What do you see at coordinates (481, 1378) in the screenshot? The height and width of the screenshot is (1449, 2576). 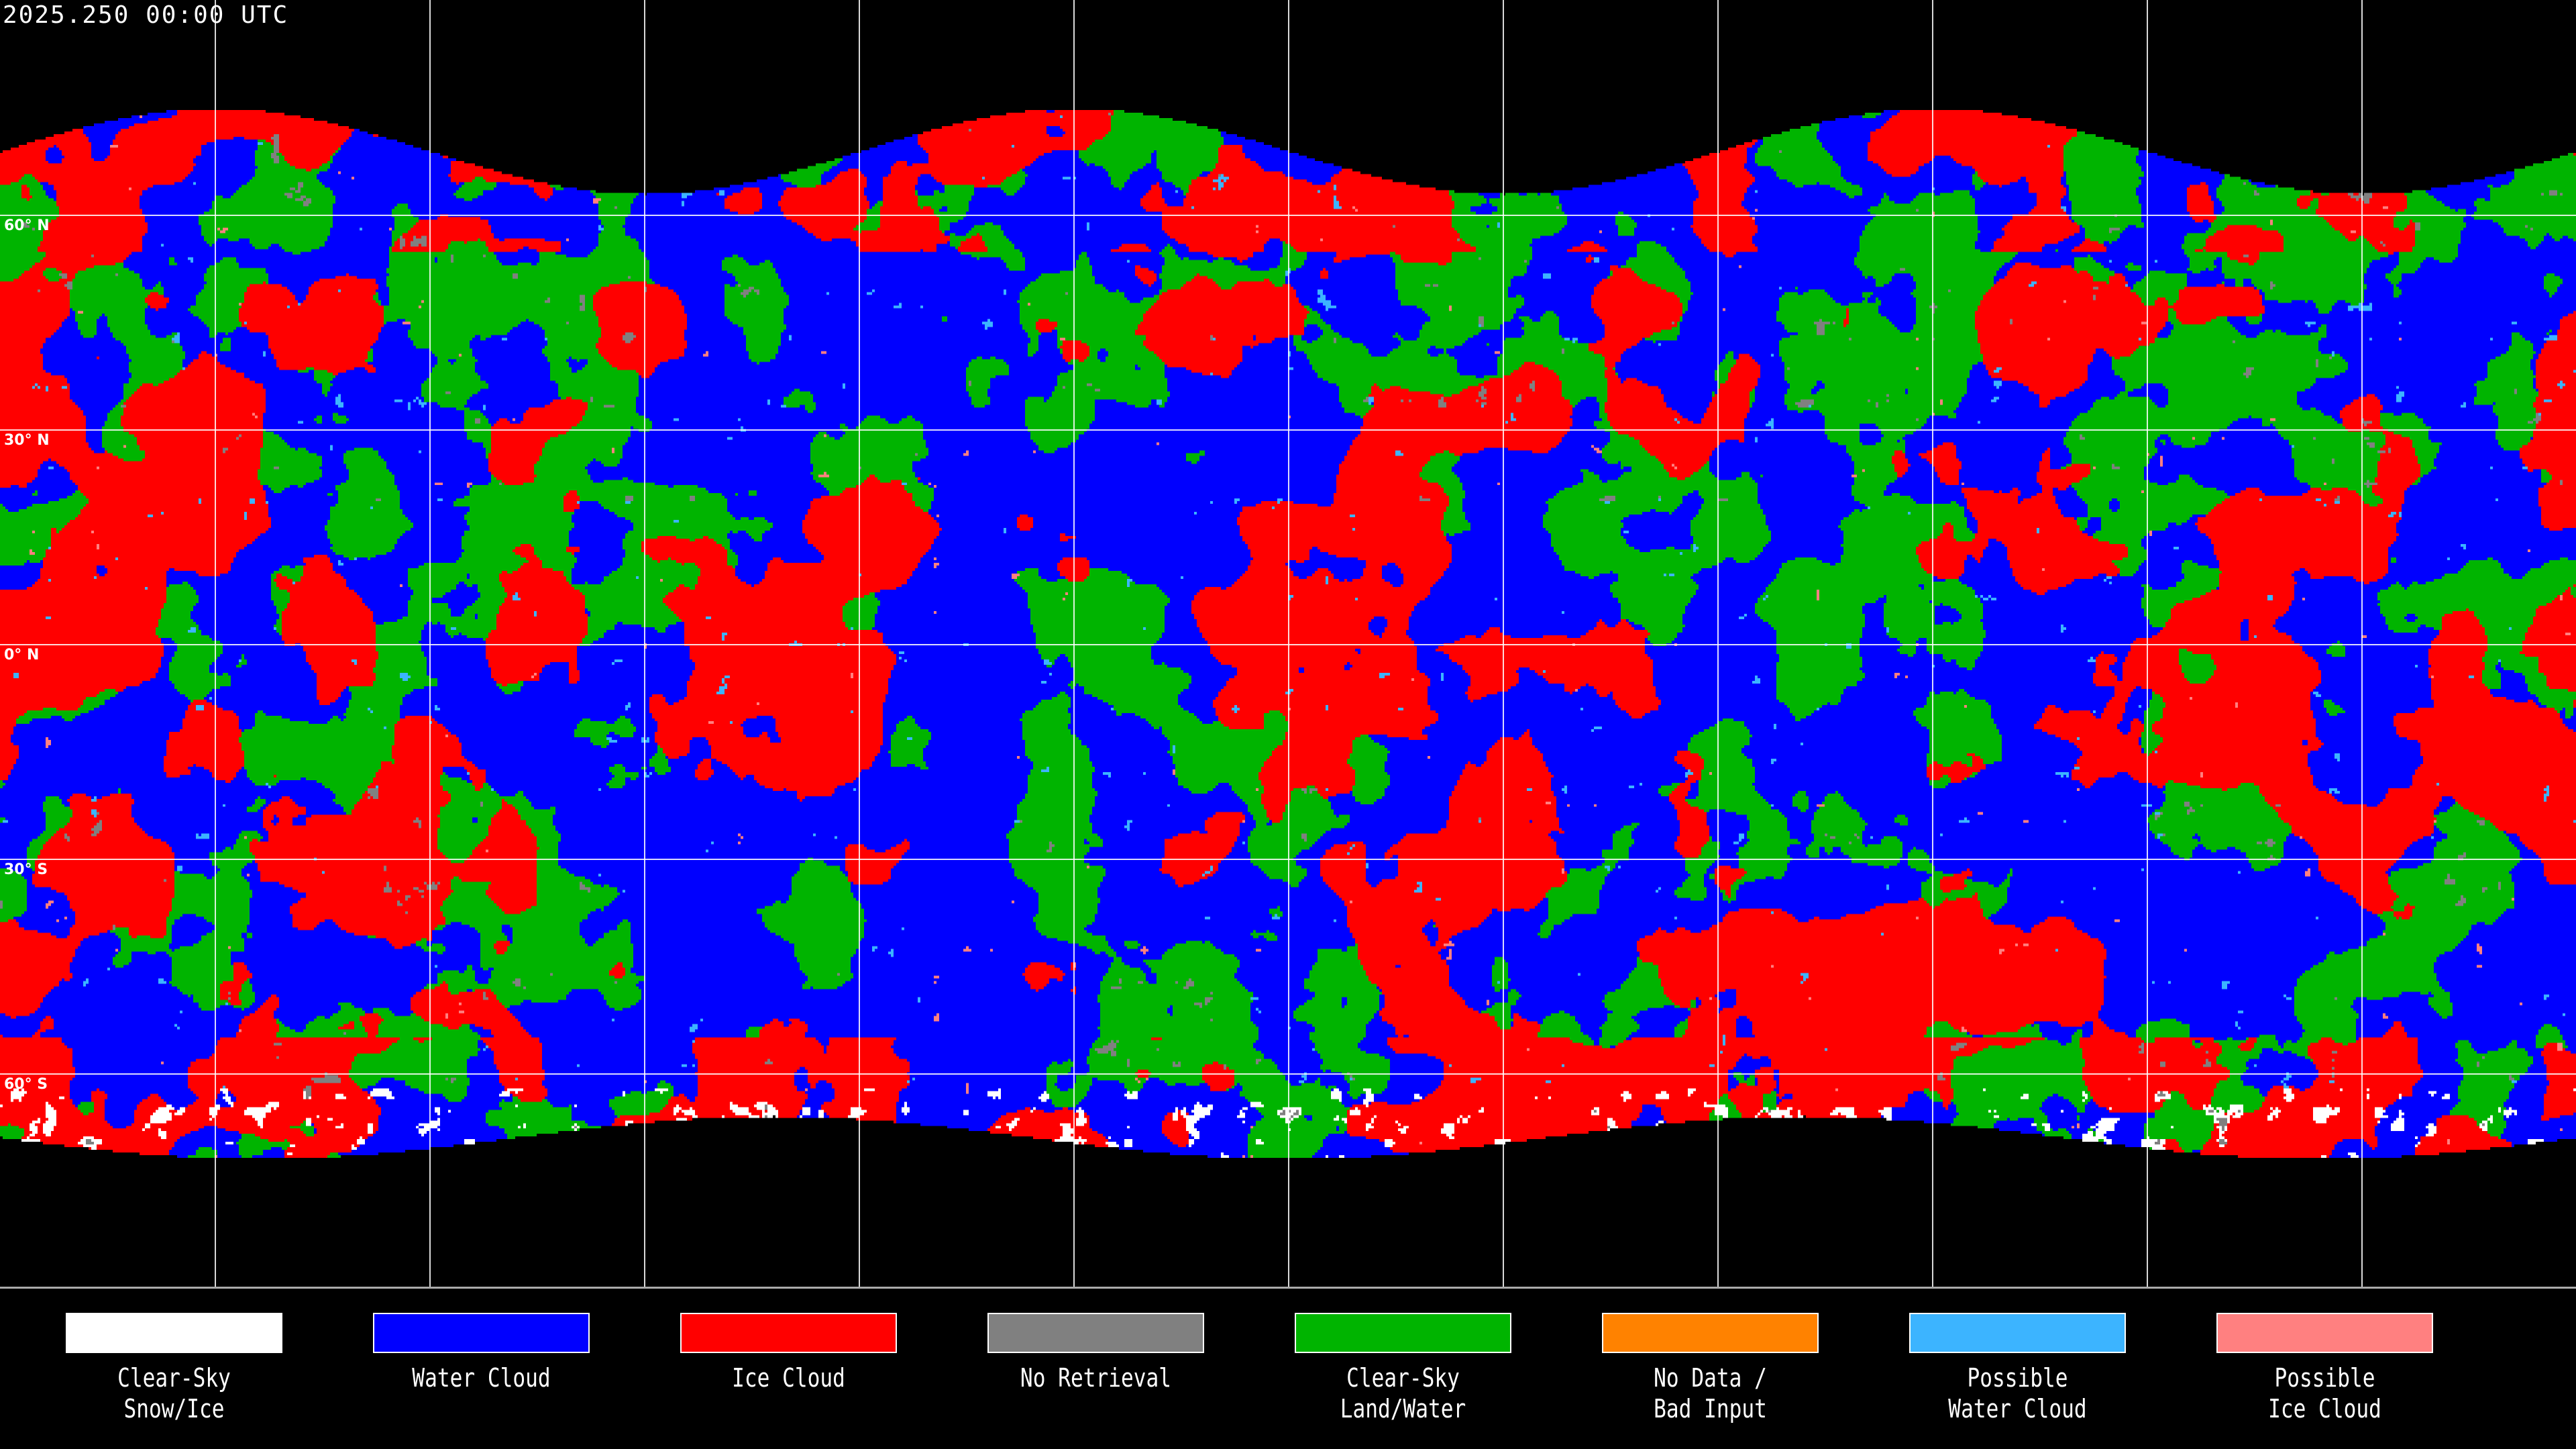 I see `legend-label: Water Cloud` at bounding box center [481, 1378].